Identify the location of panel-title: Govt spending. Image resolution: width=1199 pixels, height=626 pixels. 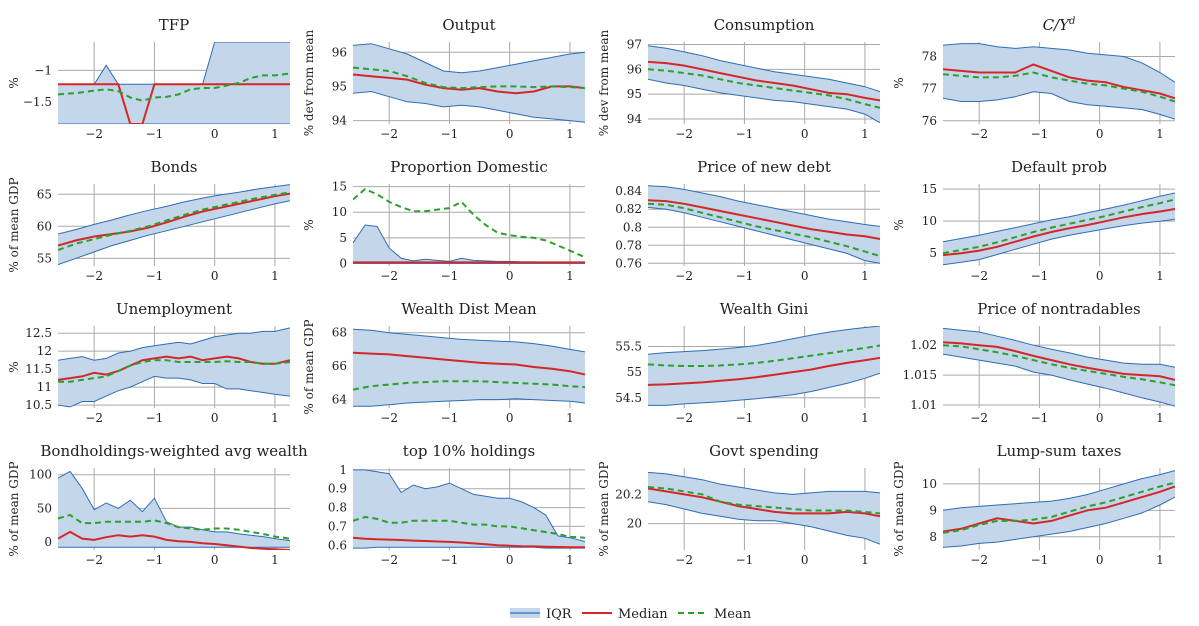
(764, 451).